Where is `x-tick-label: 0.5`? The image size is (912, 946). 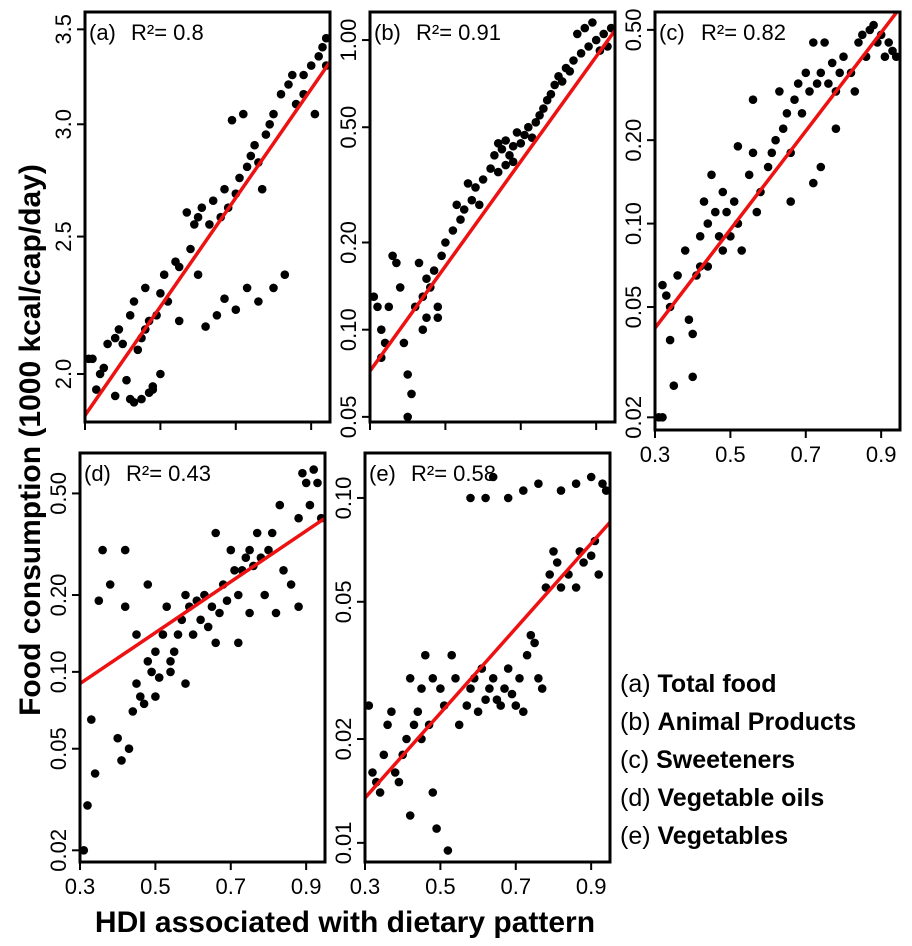 x-tick-label: 0.5 is located at coordinates (155, 886).